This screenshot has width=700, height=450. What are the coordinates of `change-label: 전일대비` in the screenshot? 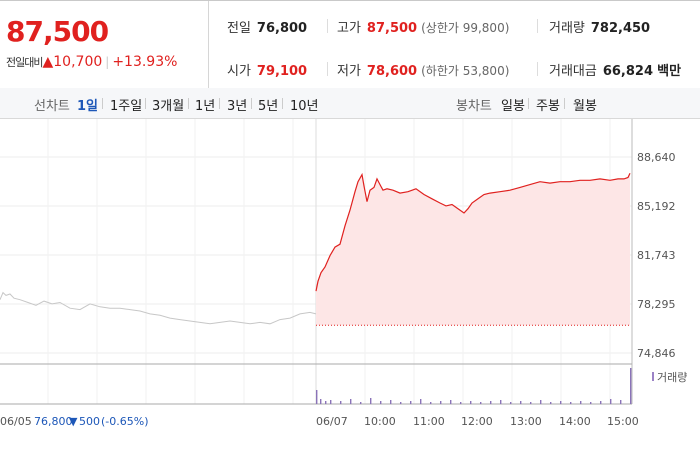 It's located at (24, 62).